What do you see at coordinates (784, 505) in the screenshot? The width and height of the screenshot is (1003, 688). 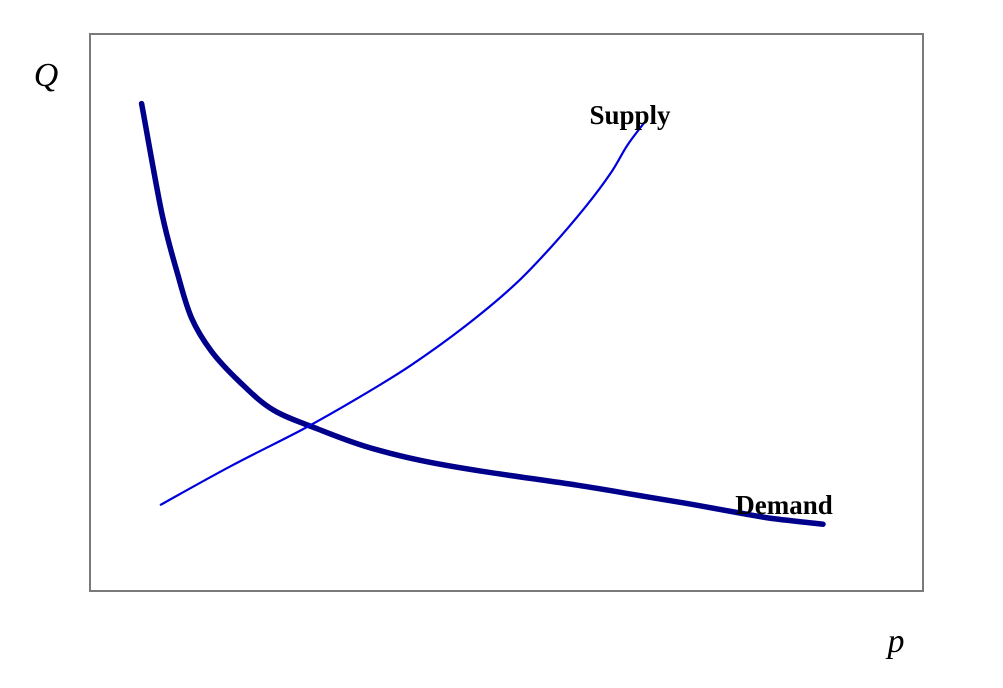 I see `demand-curve-label: Demand` at bounding box center [784, 505].